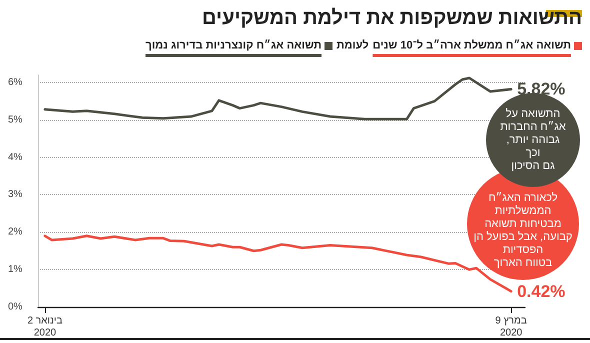 Image resolution: width=590 pixels, height=343 pixels. Describe the element at coordinates (234, 46) in the screenshot. I see `legend-label: תשואה אג״ח קונצרניות בדירוג נמוך` at that location.